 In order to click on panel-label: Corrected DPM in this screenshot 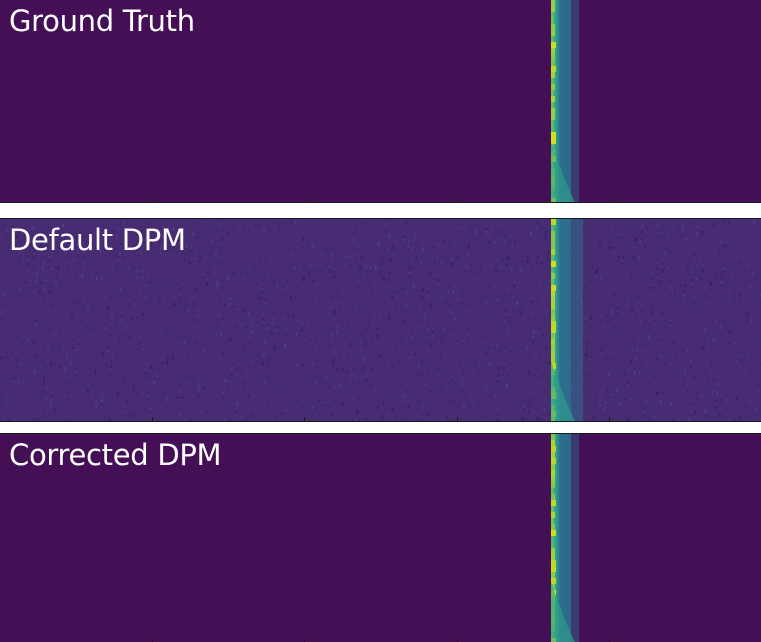, I will do `click(115, 455)`.